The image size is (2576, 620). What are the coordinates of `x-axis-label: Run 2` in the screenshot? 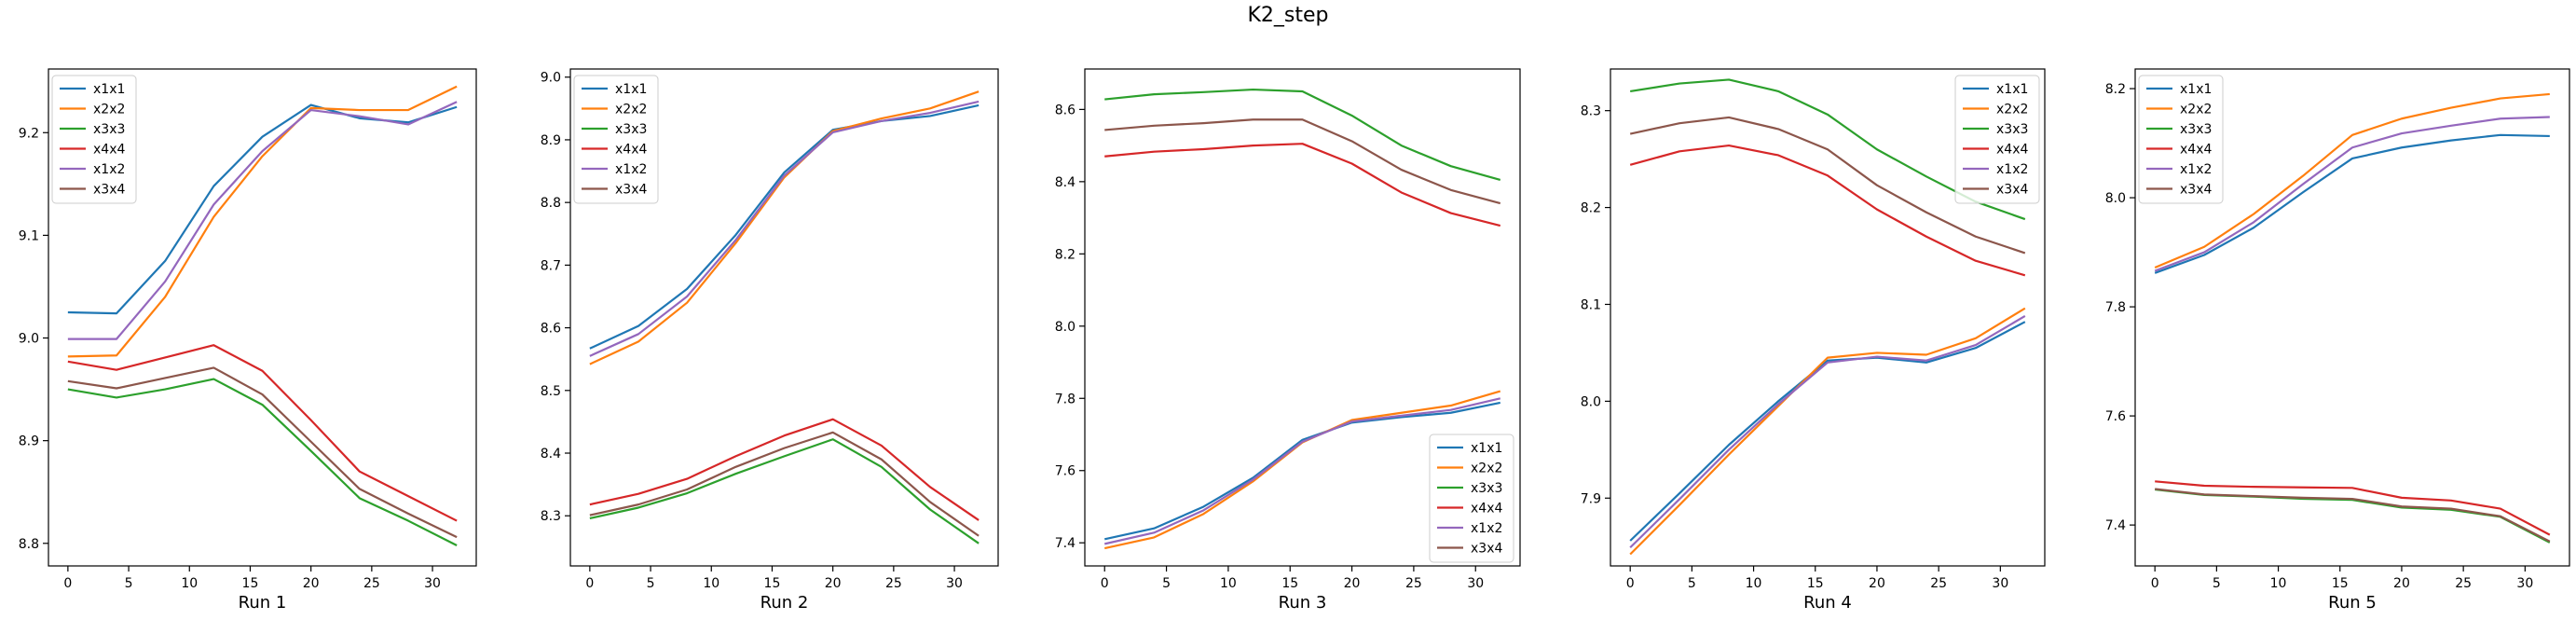 It's located at (784, 603).